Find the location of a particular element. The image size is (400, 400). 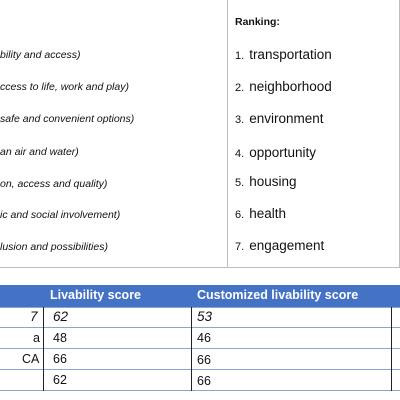

ranking-item: 2. neighborhood is located at coordinates (283, 86).